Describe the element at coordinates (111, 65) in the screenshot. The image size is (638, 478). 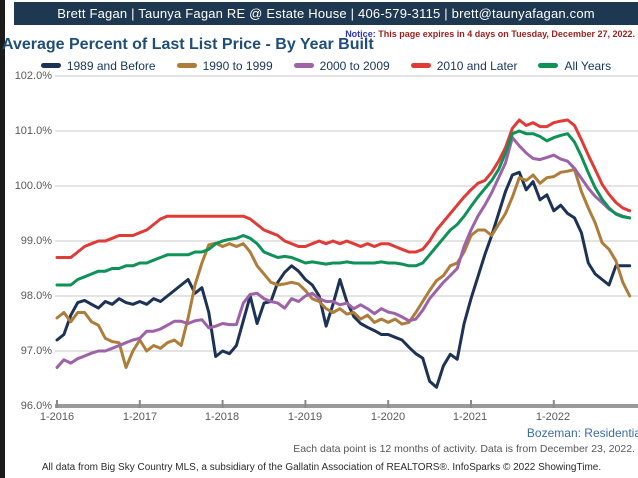
I see `legend-label: 1989 and Before` at that location.